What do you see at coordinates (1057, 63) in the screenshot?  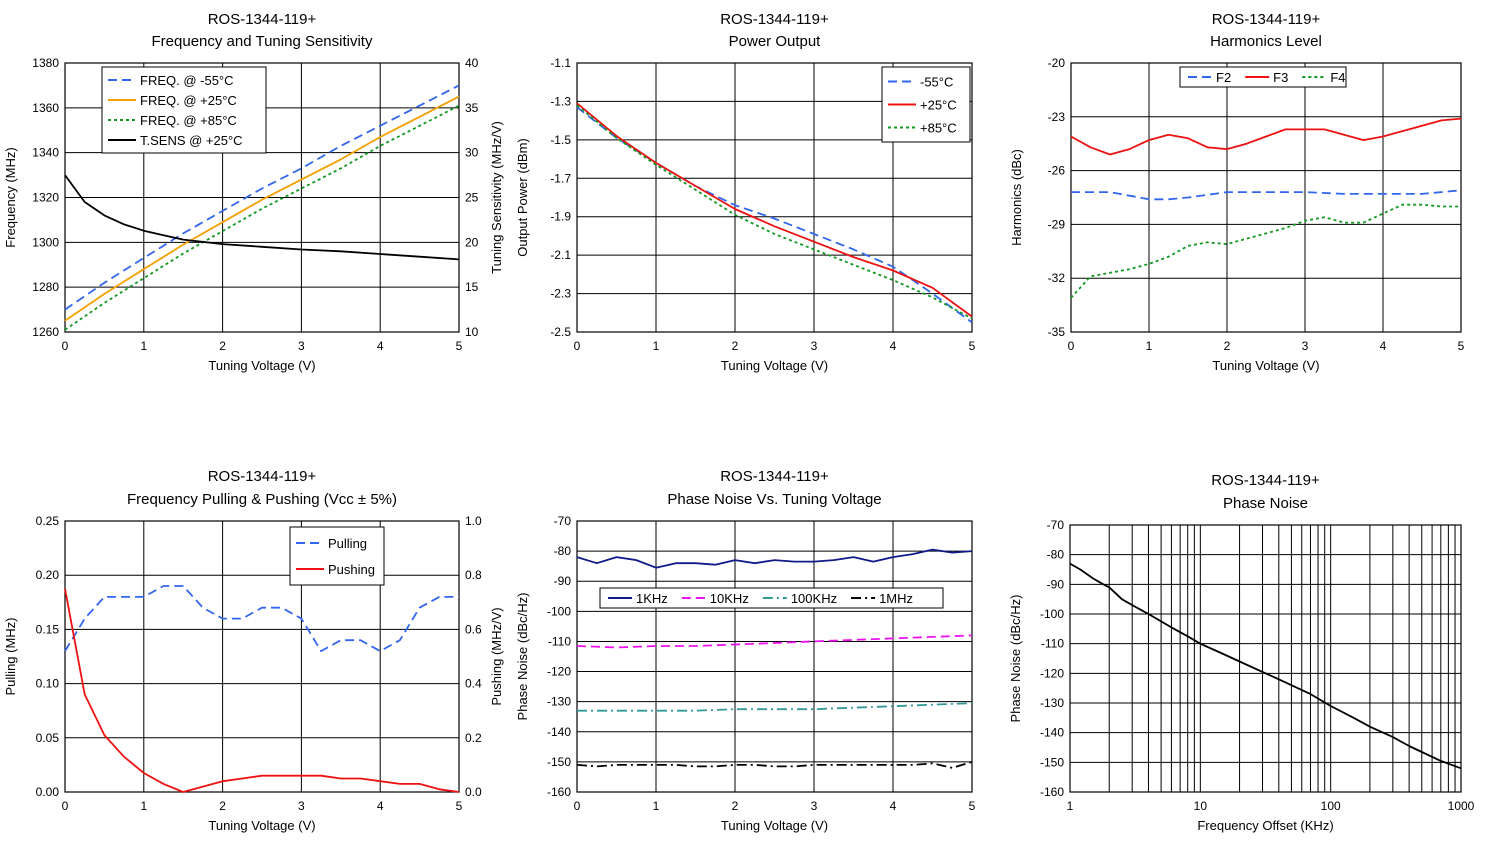 I see `y-tick-label: -20` at bounding box center [1057, 63].